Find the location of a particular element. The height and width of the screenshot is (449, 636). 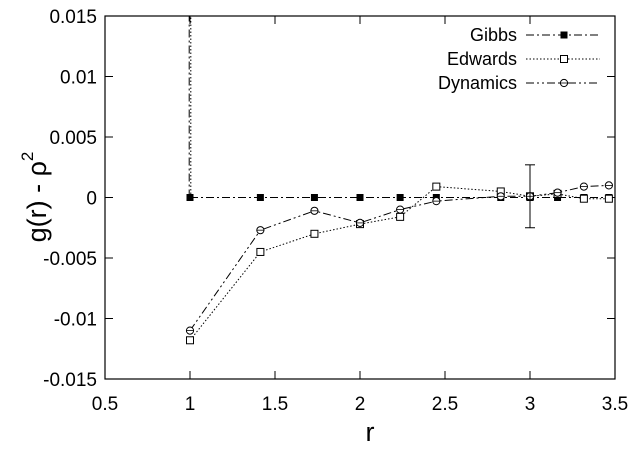

y-tick-labels: -0.015 -0.01 -0.005 0 0.005 0.01 0.015 is located at coordinates (70, 199).